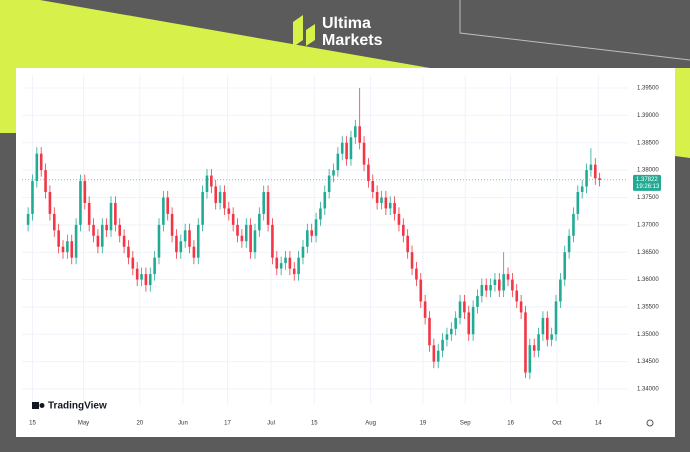 The width and height of the screenshot is (690, 452). Describe the element at coordinates (648, 198) in the screenshot. I see `y-tick-label: 1.37500` at that location.